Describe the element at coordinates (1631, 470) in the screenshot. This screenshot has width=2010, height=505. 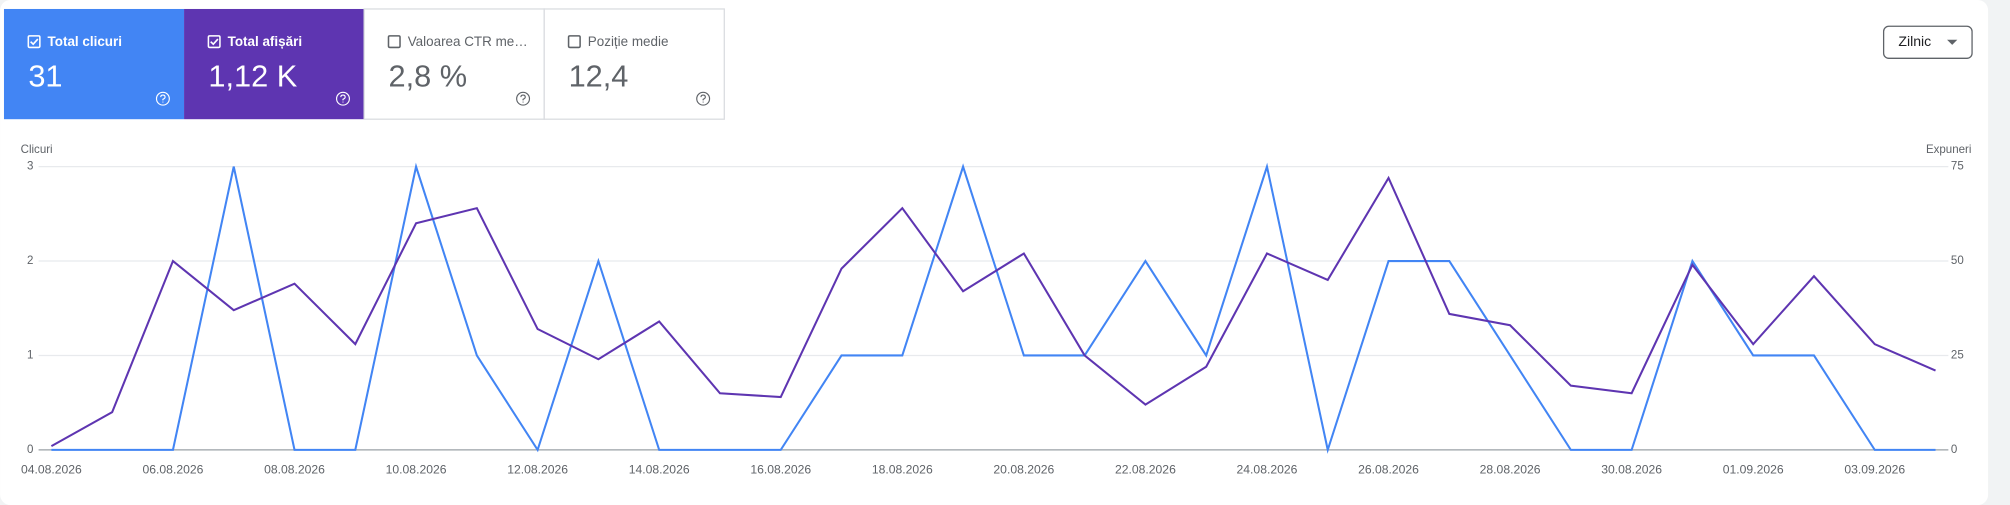
I see `x-tick-label: 30.08.2026` at that location.